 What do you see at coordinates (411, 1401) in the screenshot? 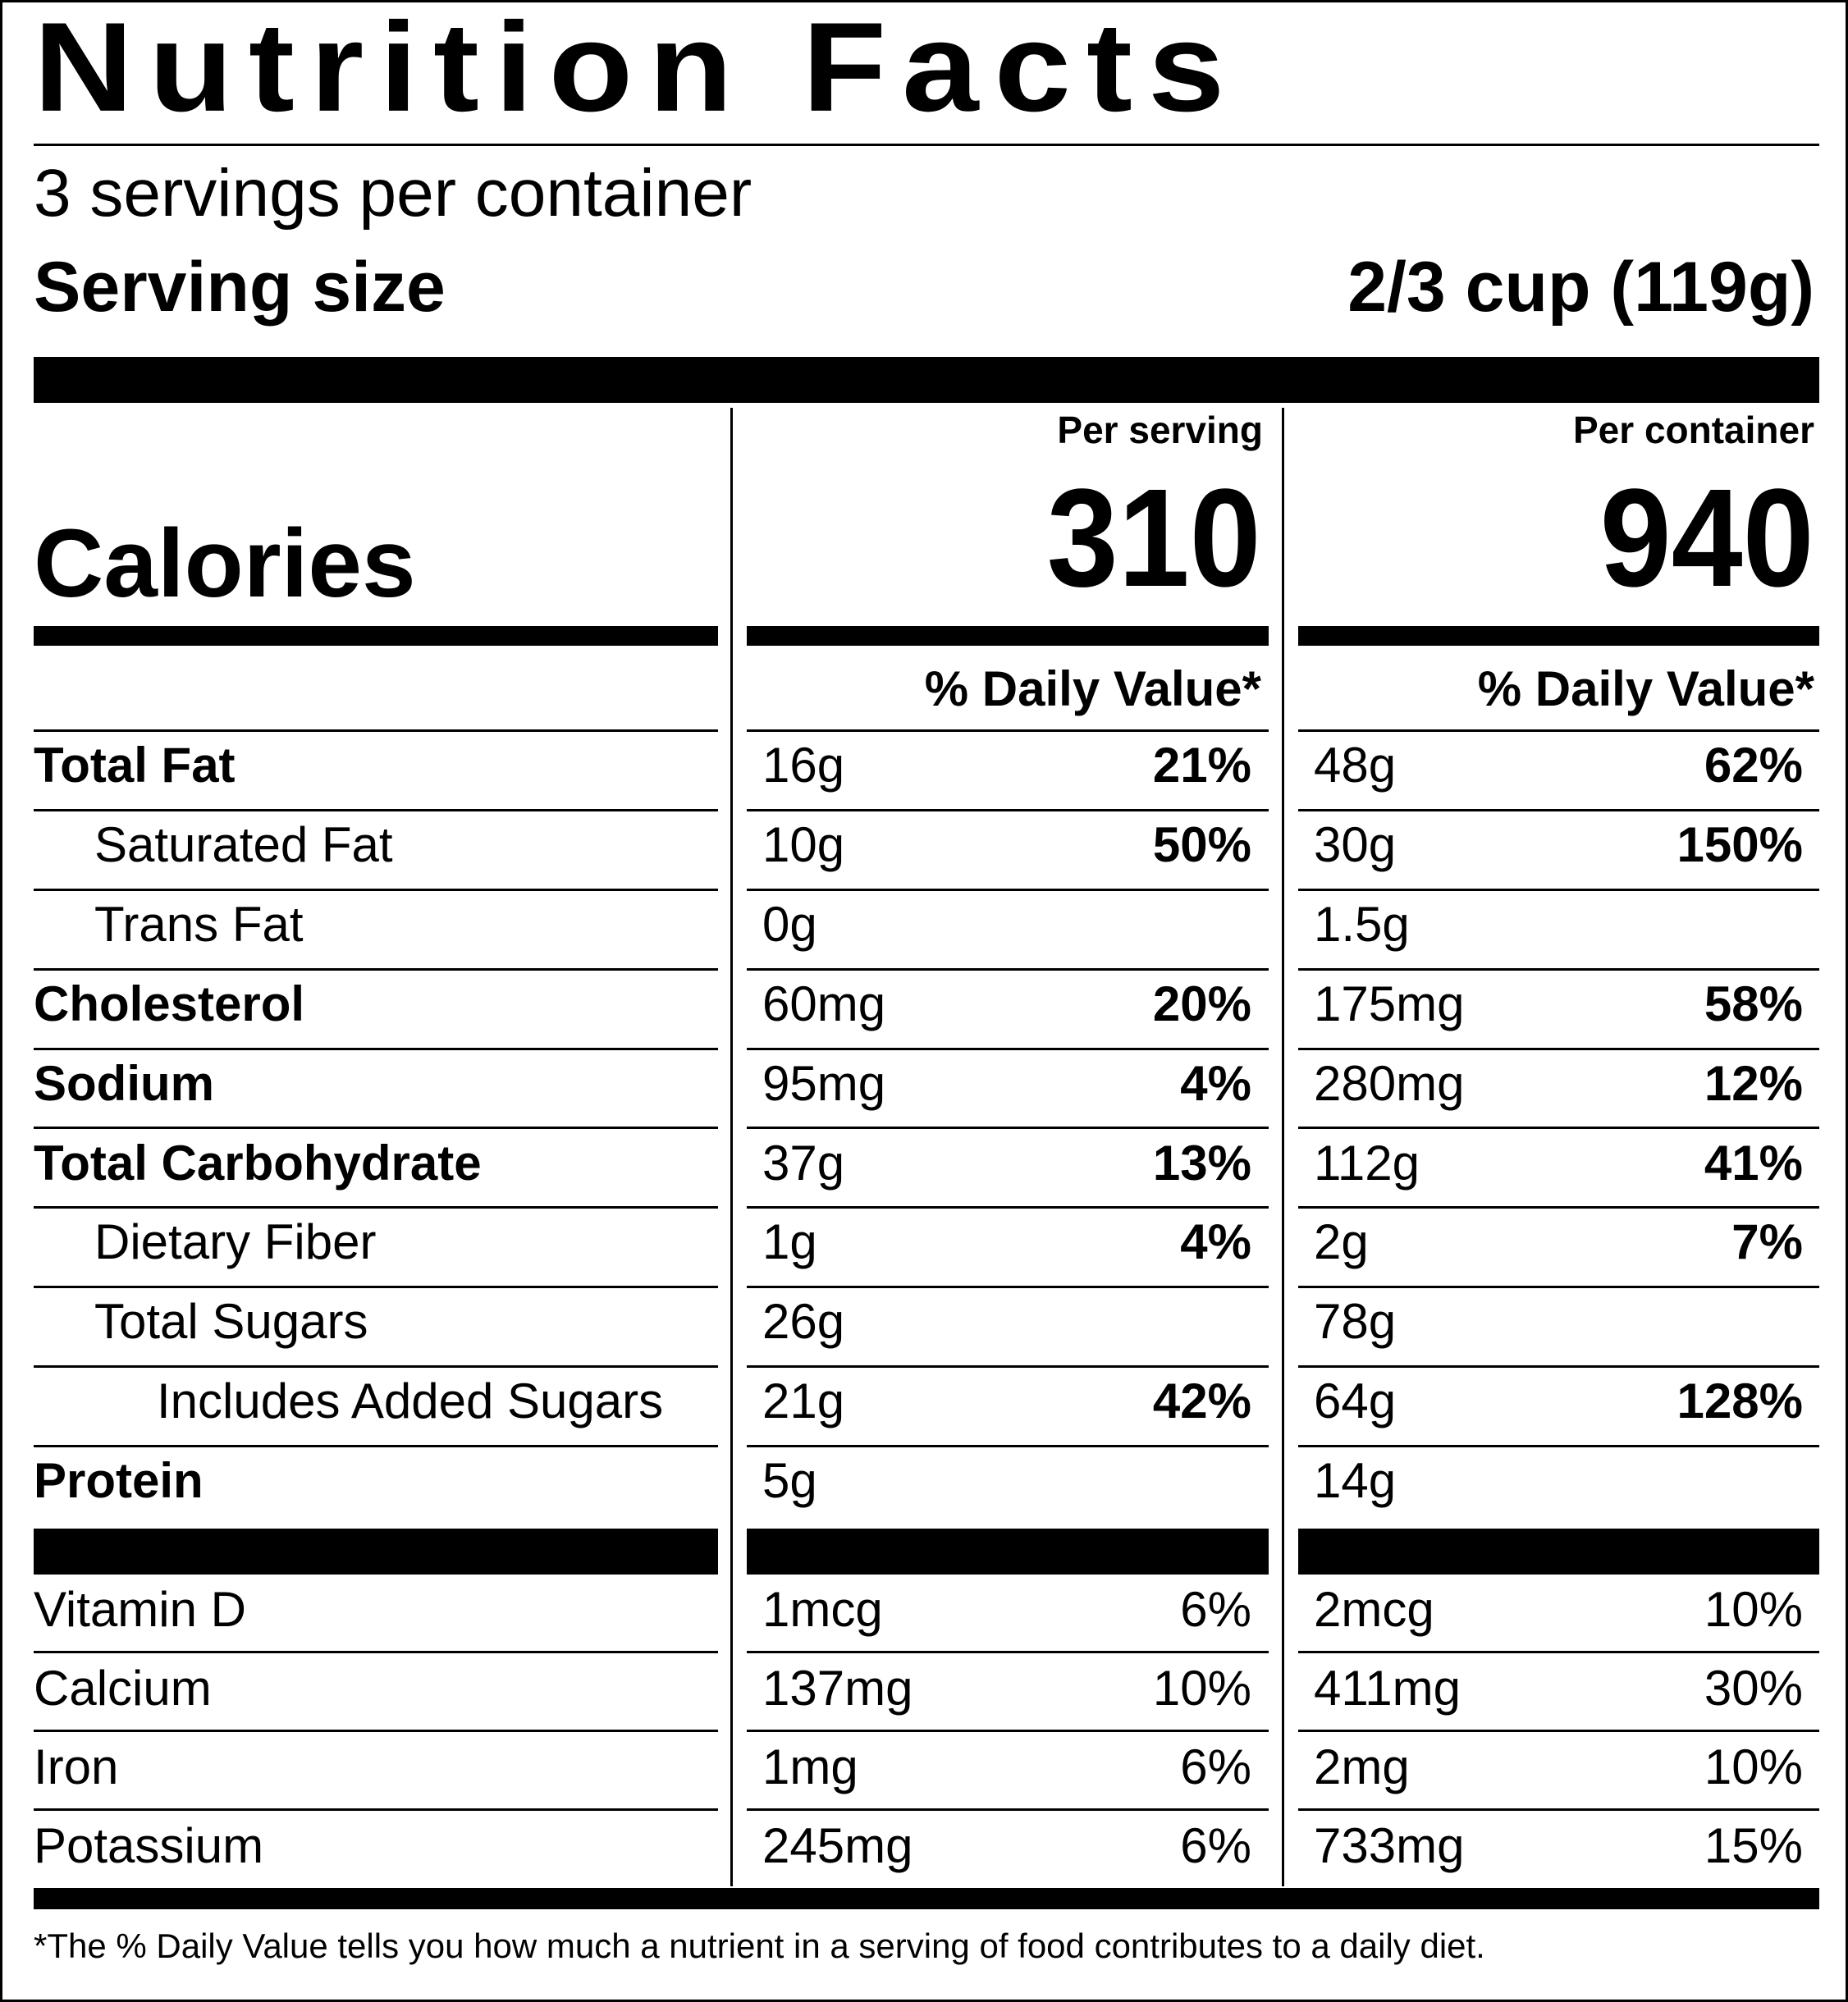
I see `nutrient-name: Includes Added Sugars` at bounding box center [411, 1401].